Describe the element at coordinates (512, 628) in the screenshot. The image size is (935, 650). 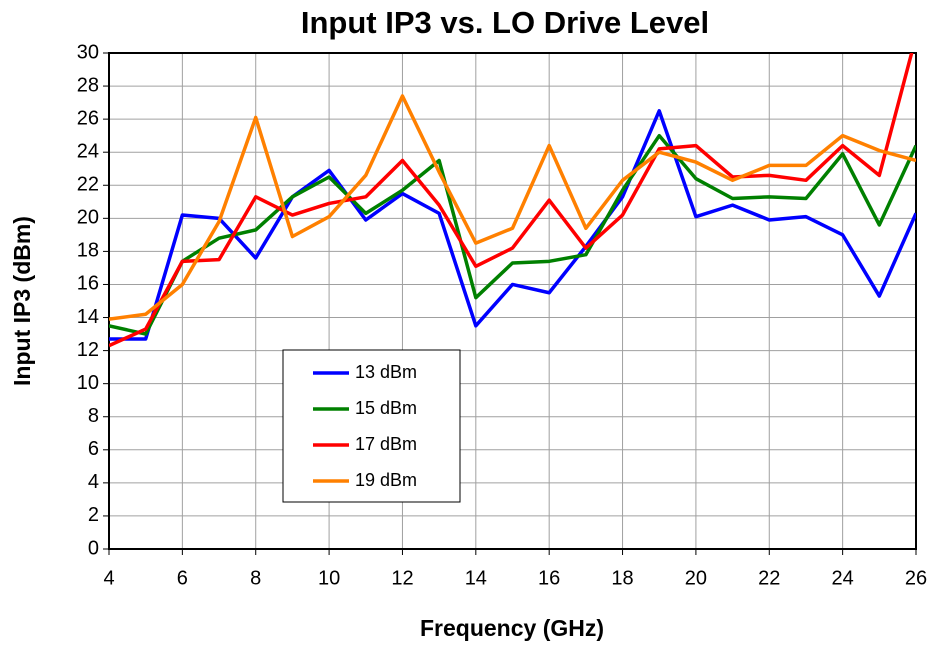
I see `x-axis-label: Frequency (GHz)` at that location.